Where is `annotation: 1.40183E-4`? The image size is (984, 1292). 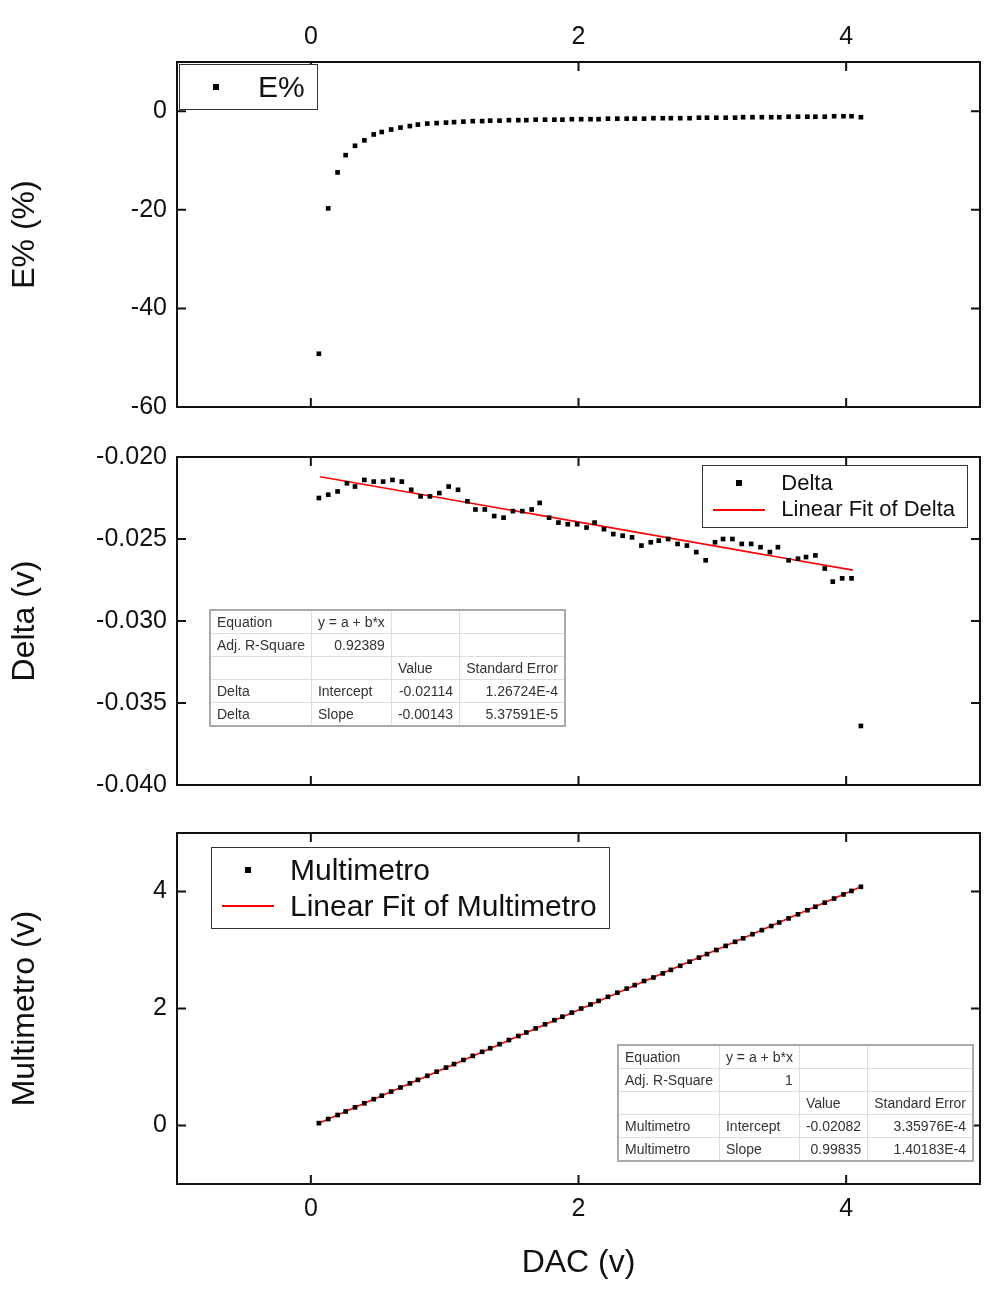 annotation: 1.40183E-4 is located at coordinates (920, 1149).